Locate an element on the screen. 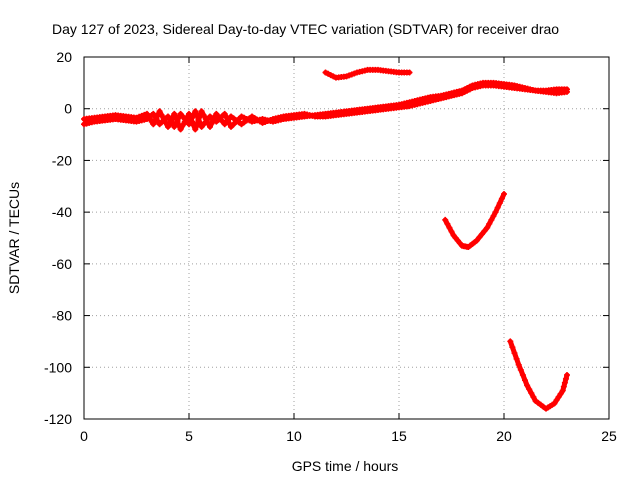  series-mid-arc is located at coordinates (474, 221).